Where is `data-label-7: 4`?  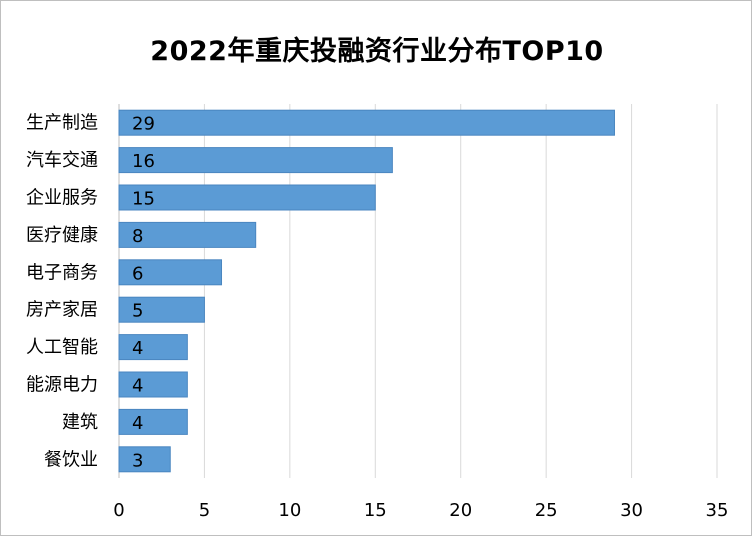
data-label-7: 4 is located at coordinates (137, 348).